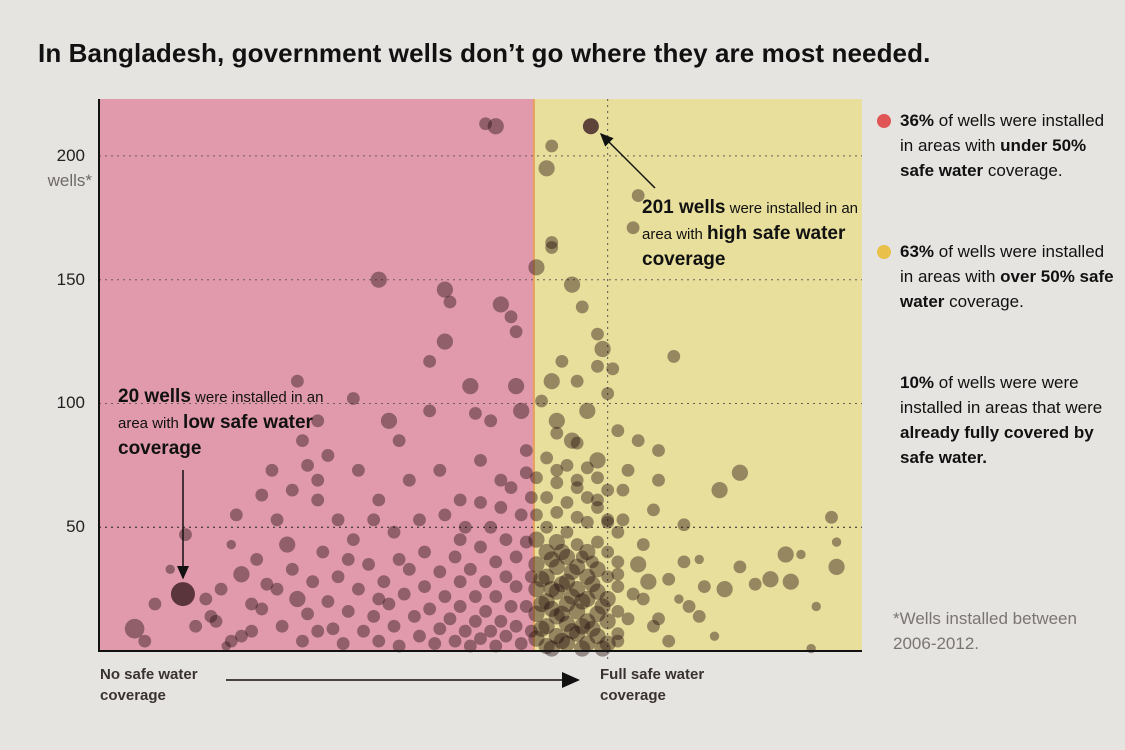  I want to click on high-annotation-emphasis: high safe water coverage, so click(744, 246).